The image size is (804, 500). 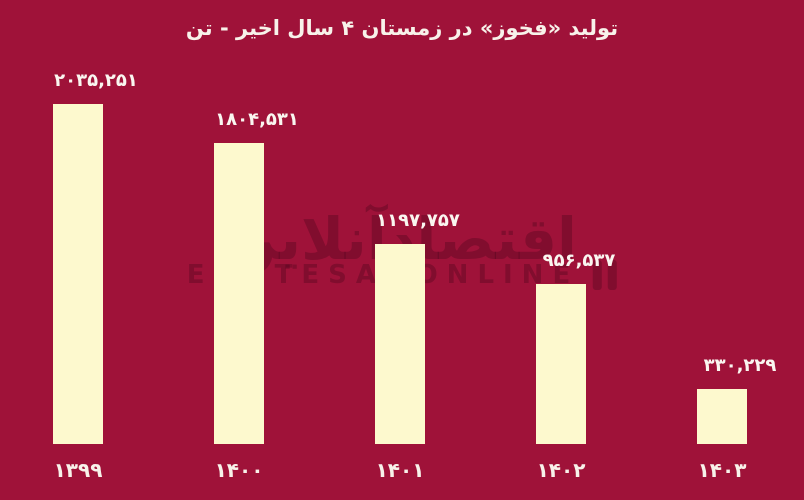 I want to click on bar-value-label: ۳۳۰,۲۲۹, so click(x=740, y=365).